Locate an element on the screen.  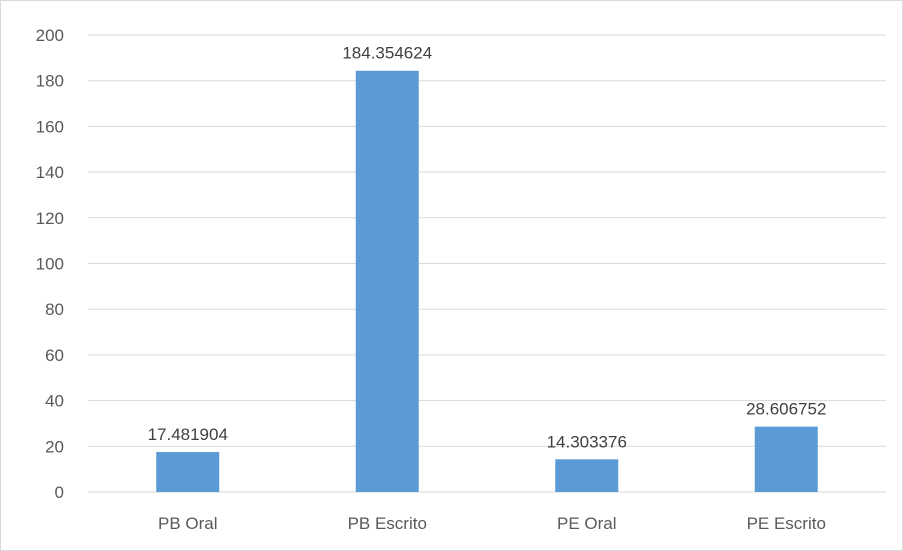
data-label: 184.354624 is located at coordinates (387, 53).